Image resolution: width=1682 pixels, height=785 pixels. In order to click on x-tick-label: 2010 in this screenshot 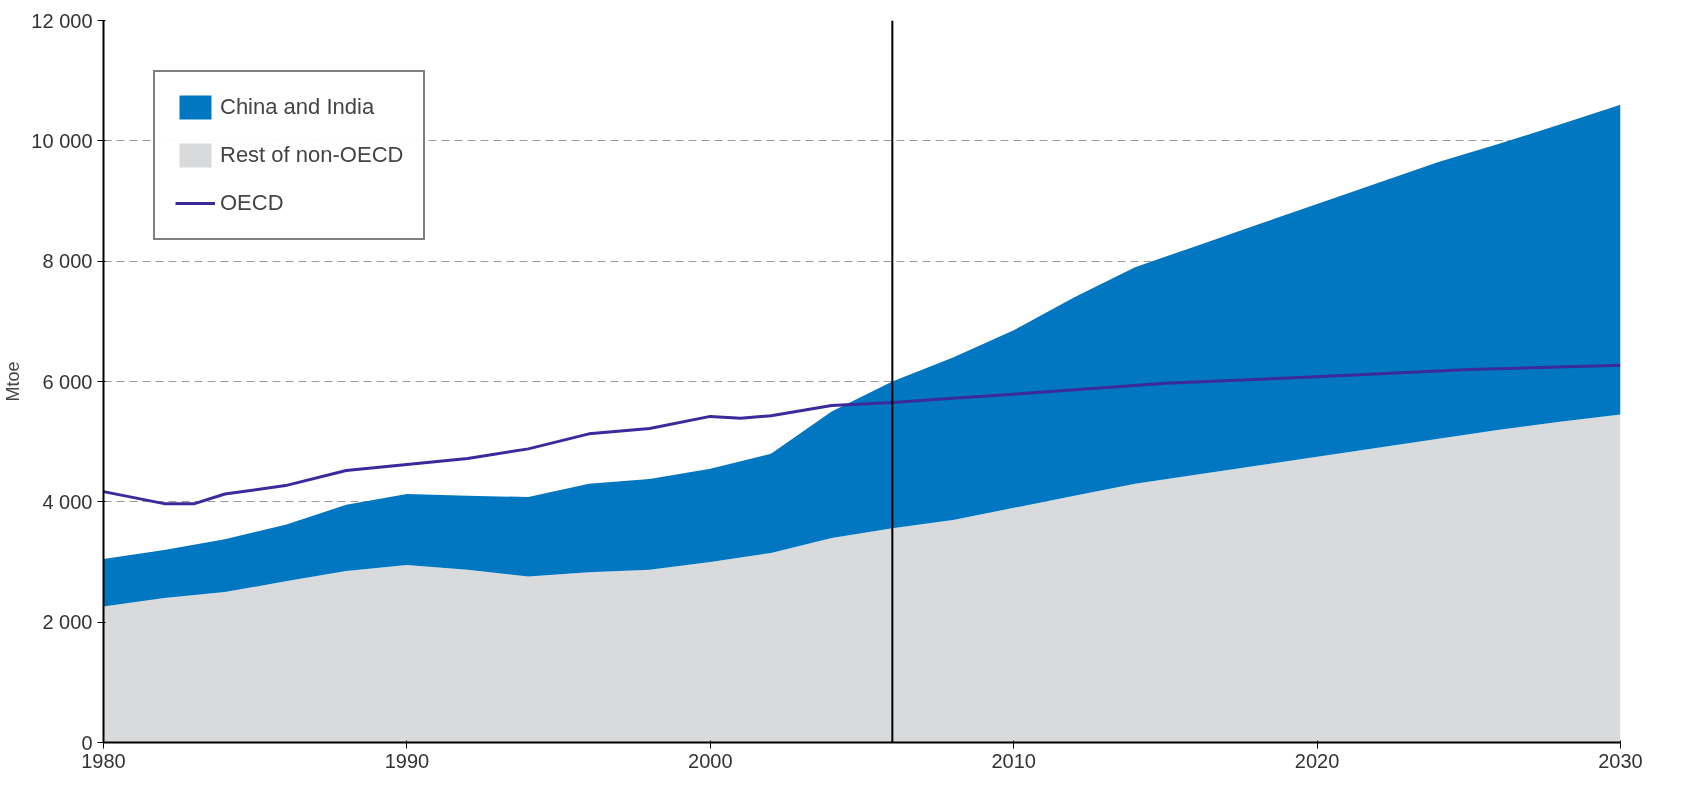, I will do `click(1013, 760)`.